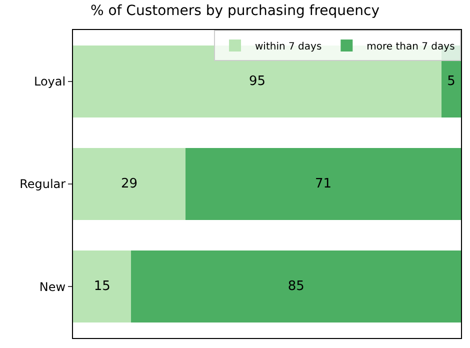  Describe the element at coordinates (43, 184) in the screenshot. I see `y-tick-label: Regular` at that location.